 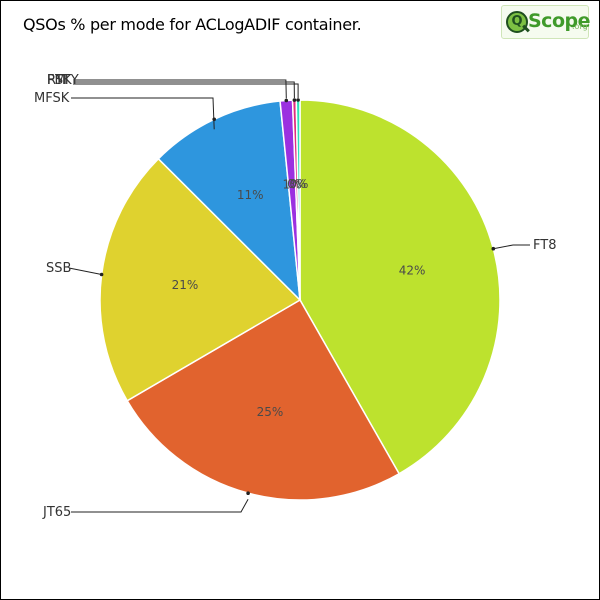 I want to click on leader-arrow-ssb, so click(x=101, y=274).